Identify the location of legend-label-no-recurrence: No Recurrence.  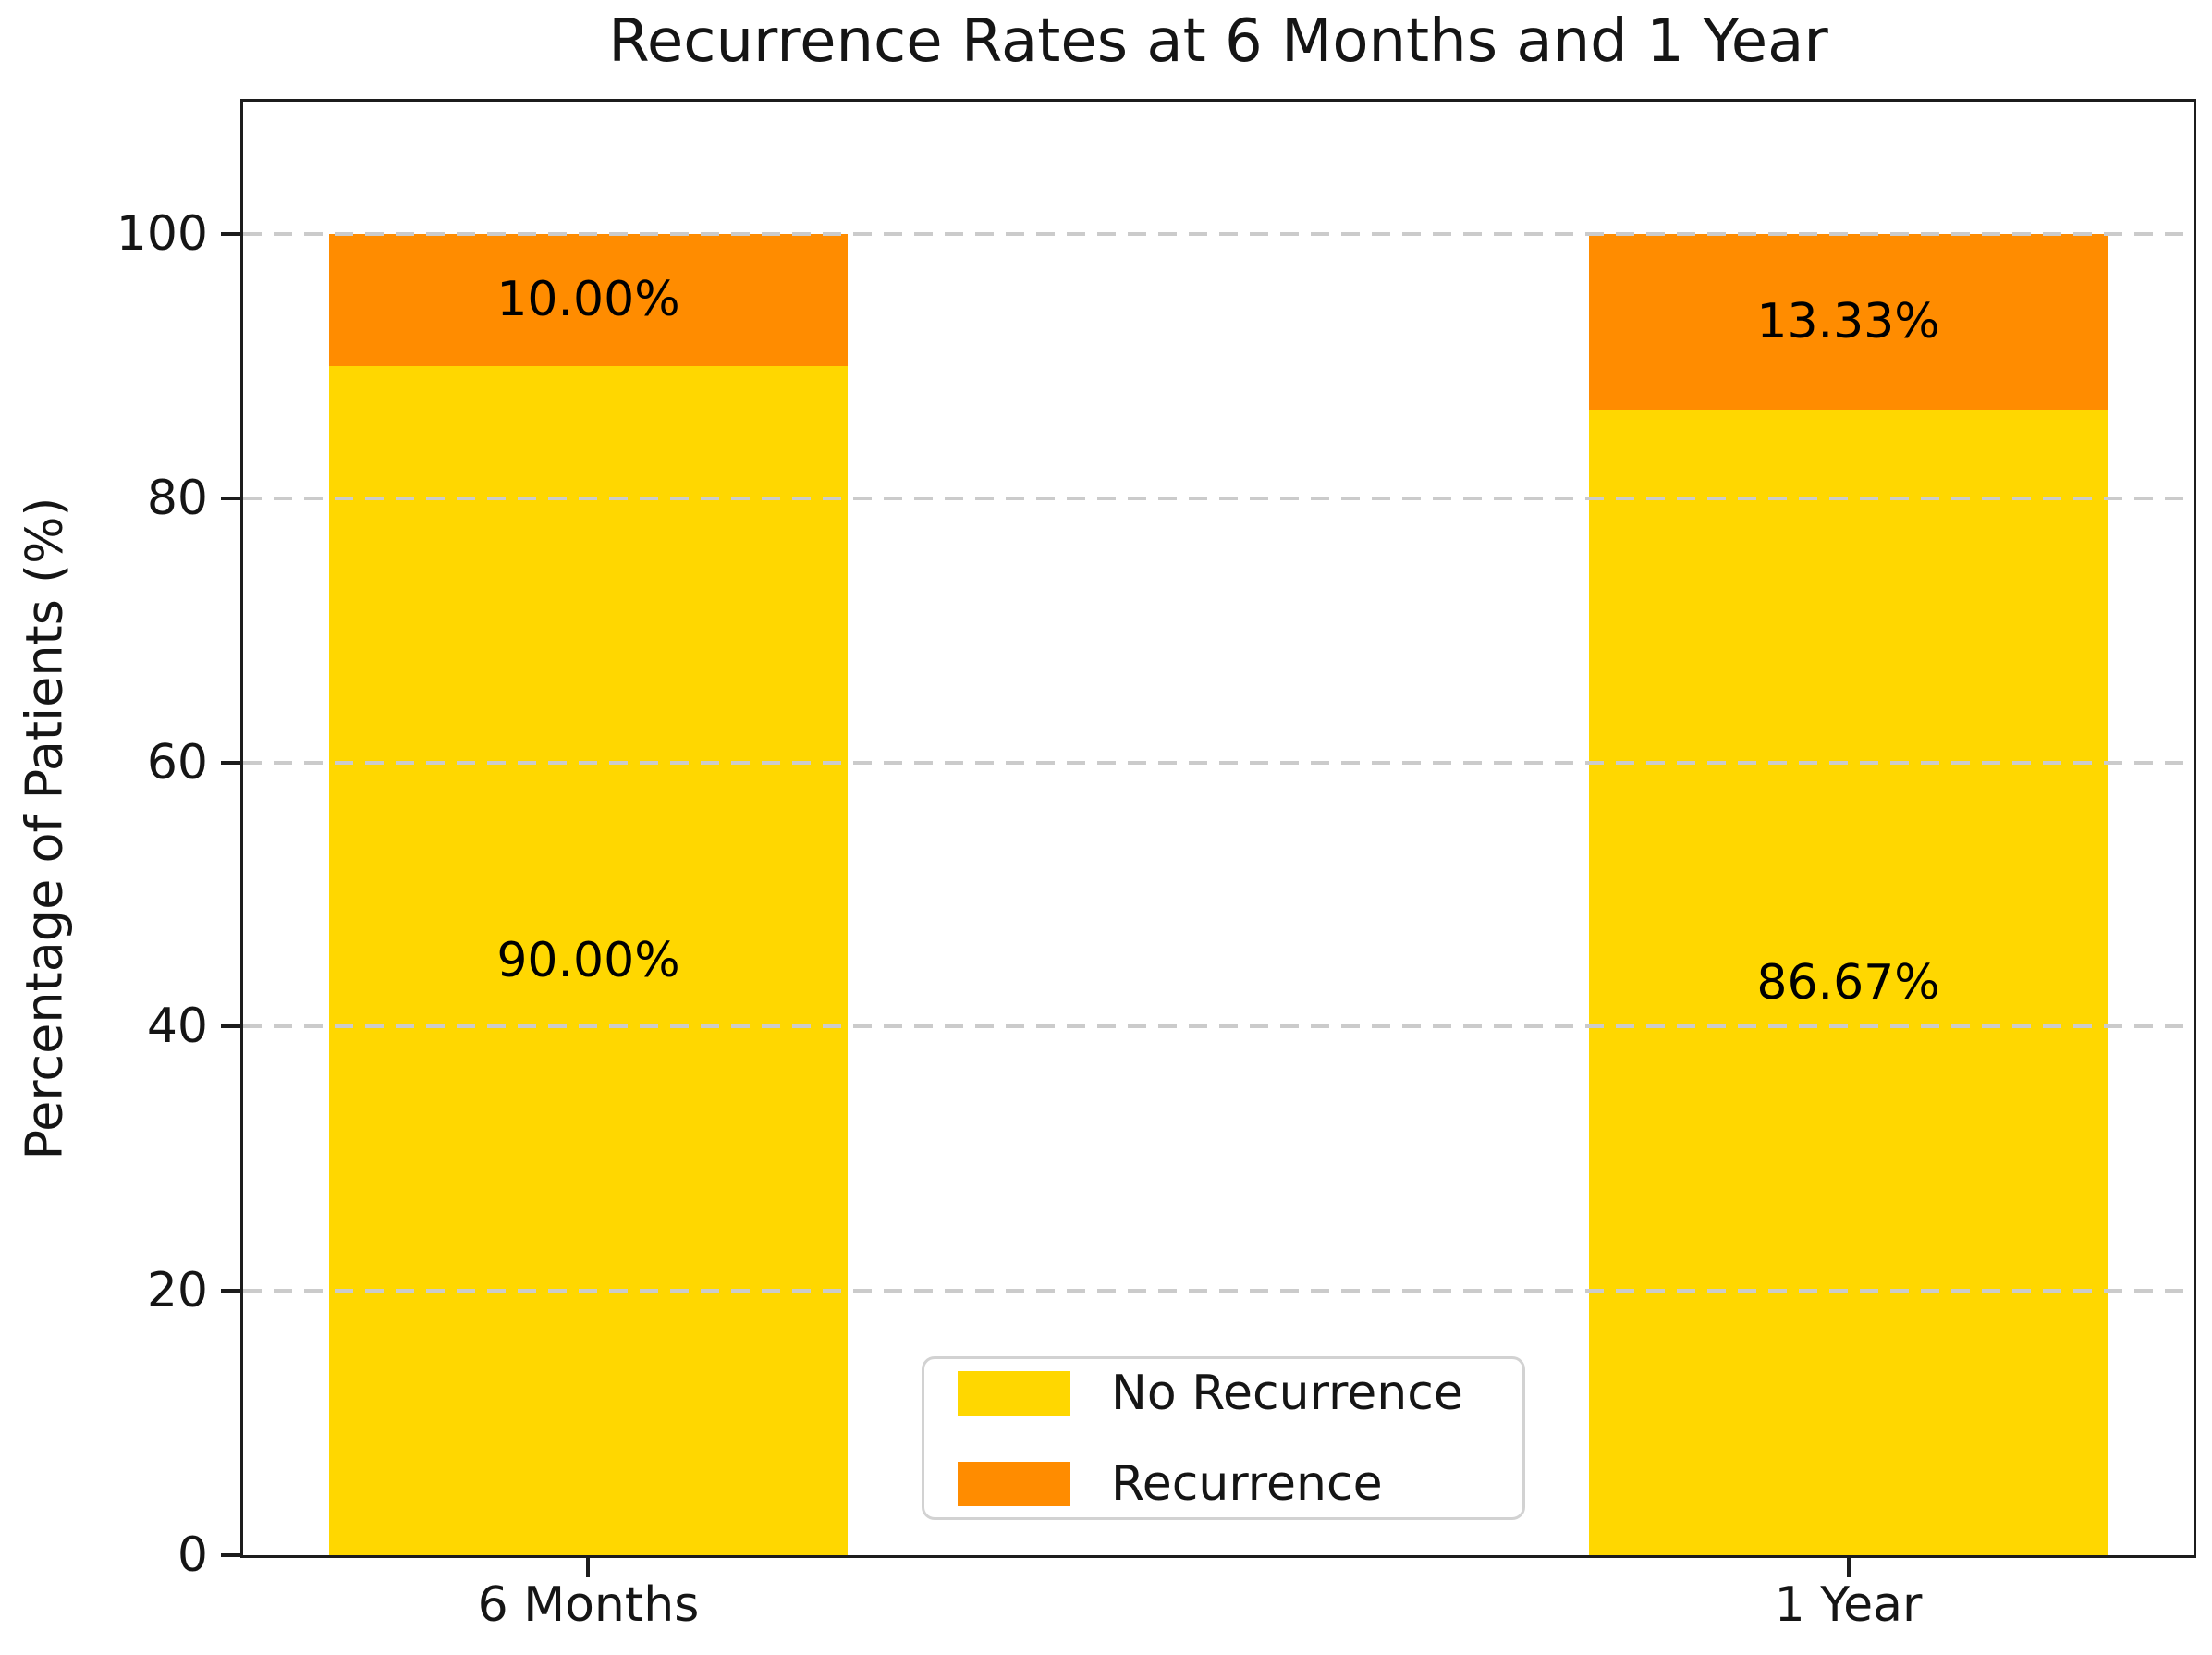
(1287, 1393).